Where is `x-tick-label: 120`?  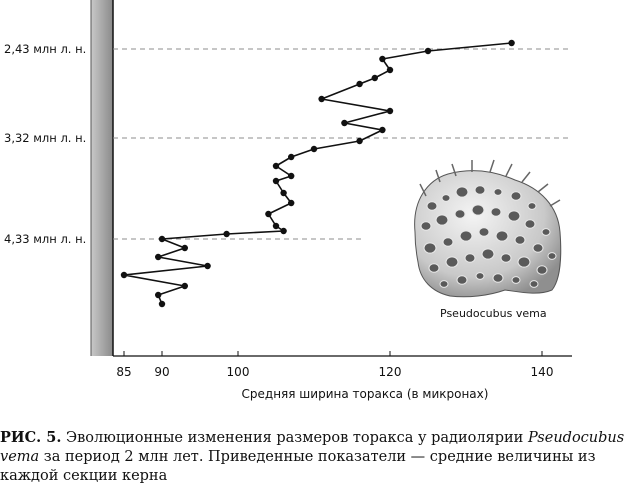
x-tick-label: 120 is located at coordinates (390, 372).